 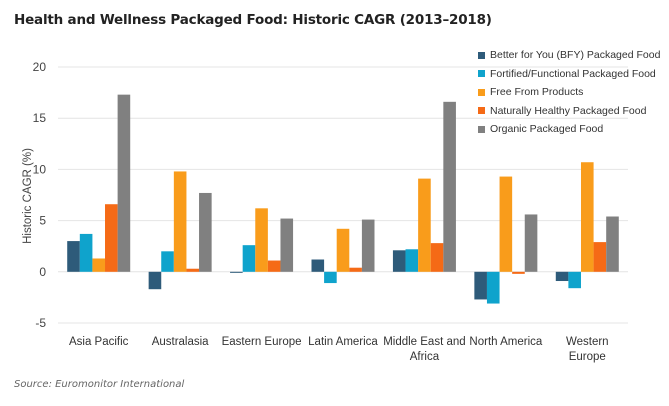 What do you see at coordinates (42, 221) in the screenshot?
I see `y-tick-label: 5` at bounding box center [42, 221].